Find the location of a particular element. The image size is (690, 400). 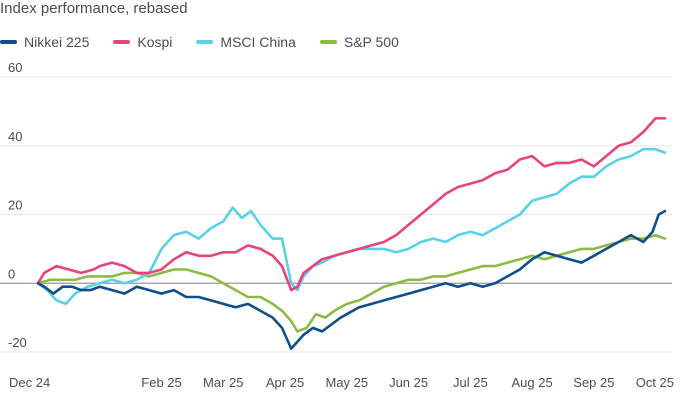

legend-item-nikkei-225: Nikkei 225 is located at coordinates (44, 42).